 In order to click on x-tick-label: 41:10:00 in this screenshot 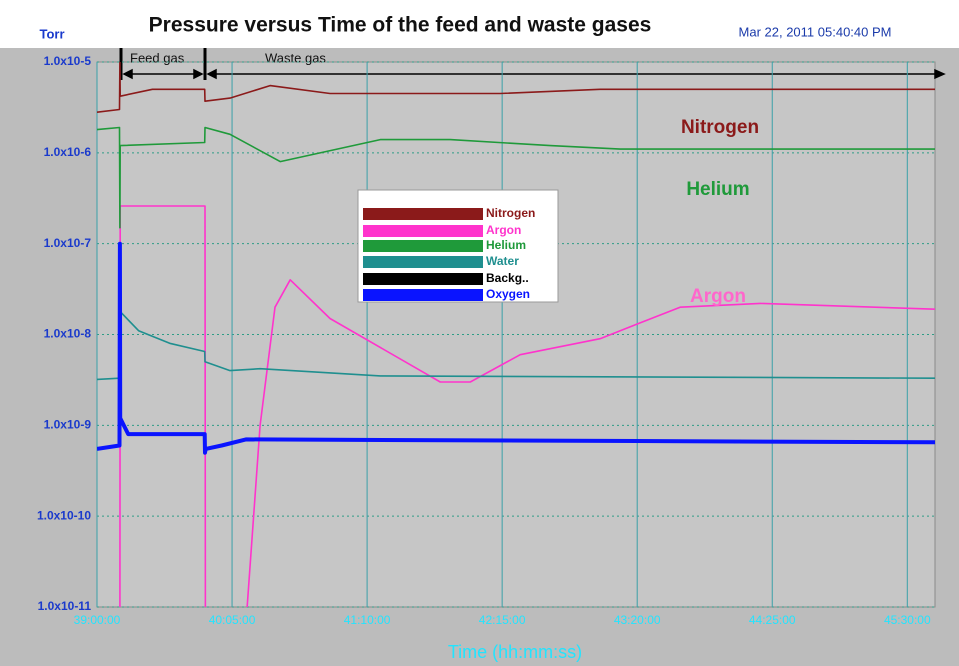, I will do `click(367, 620)`.